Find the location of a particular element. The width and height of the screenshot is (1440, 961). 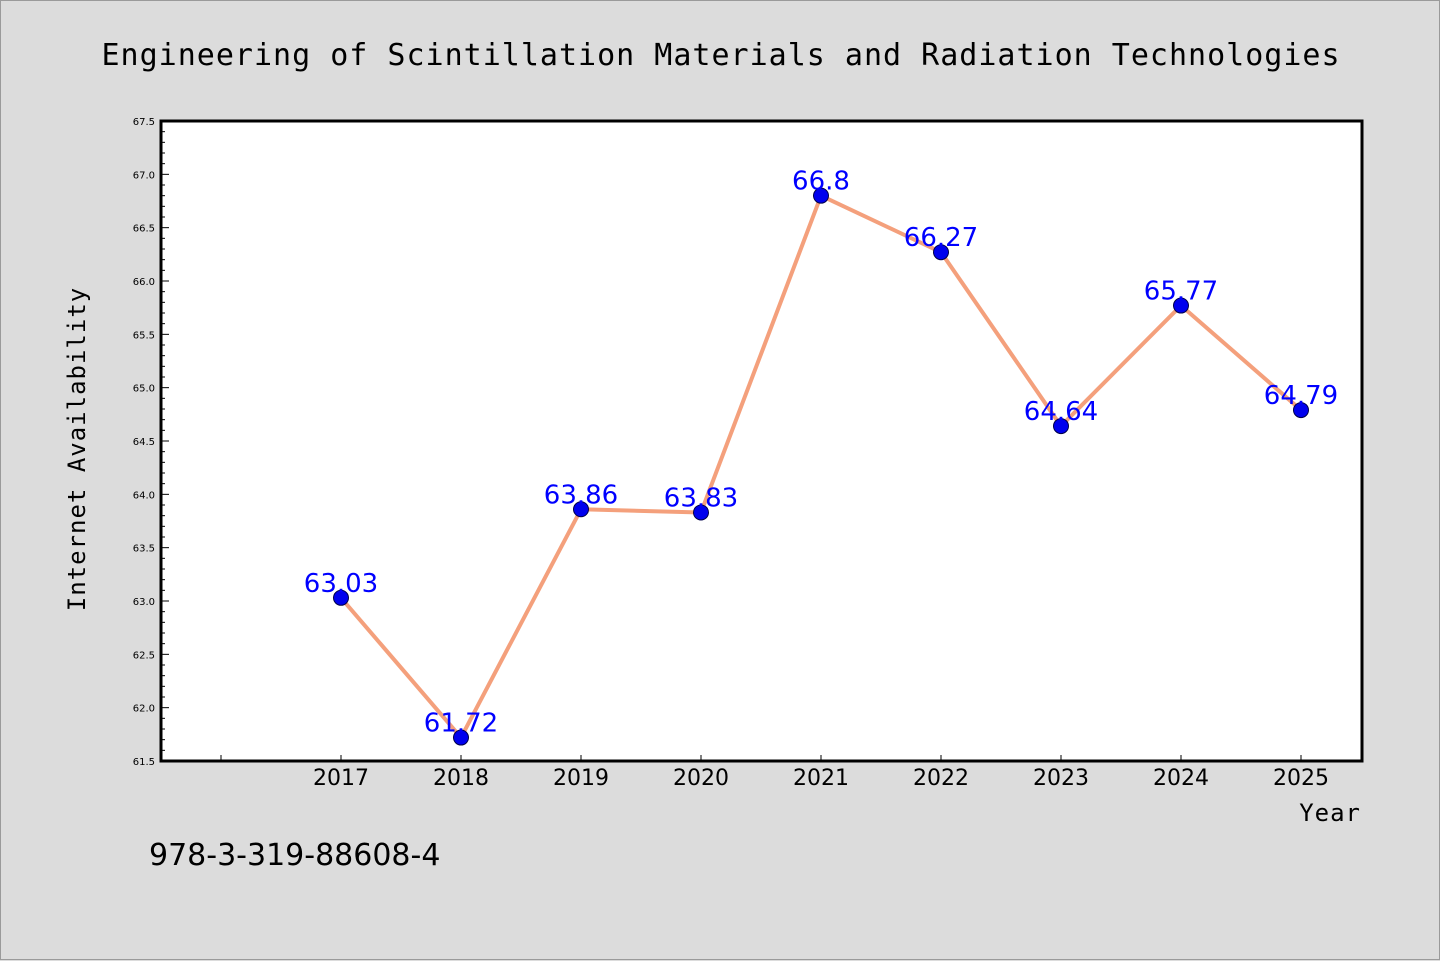

y-axis-label: Internet Availability is located at coordinates (77, 449).